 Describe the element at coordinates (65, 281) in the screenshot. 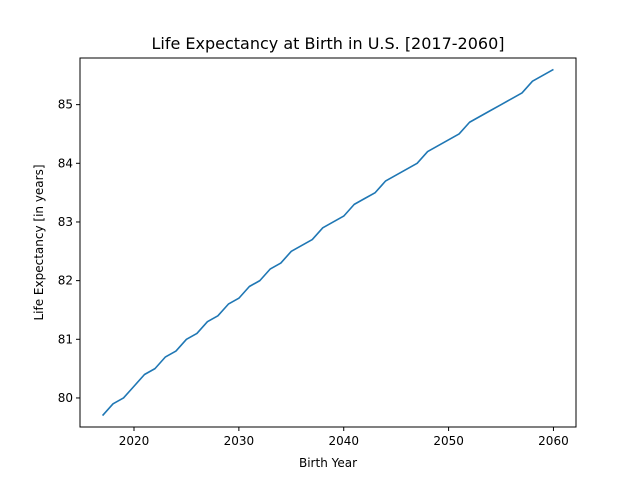

I see `y-tick-label: 82` at that location.